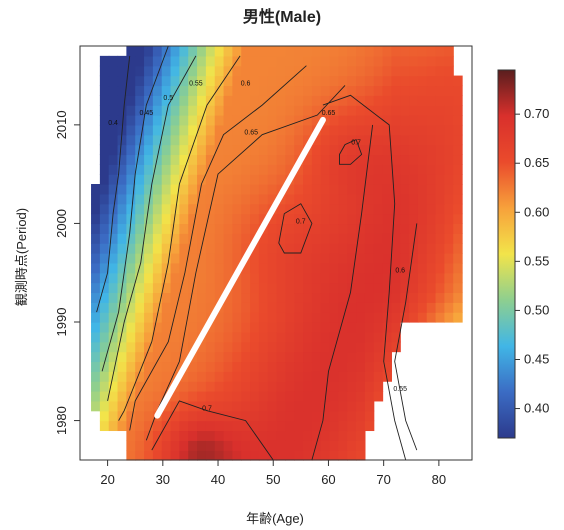 Image resolution: width=564 pixels, height=530 pixels. I want to click on contour-label: 0.4, so click(113, 123).